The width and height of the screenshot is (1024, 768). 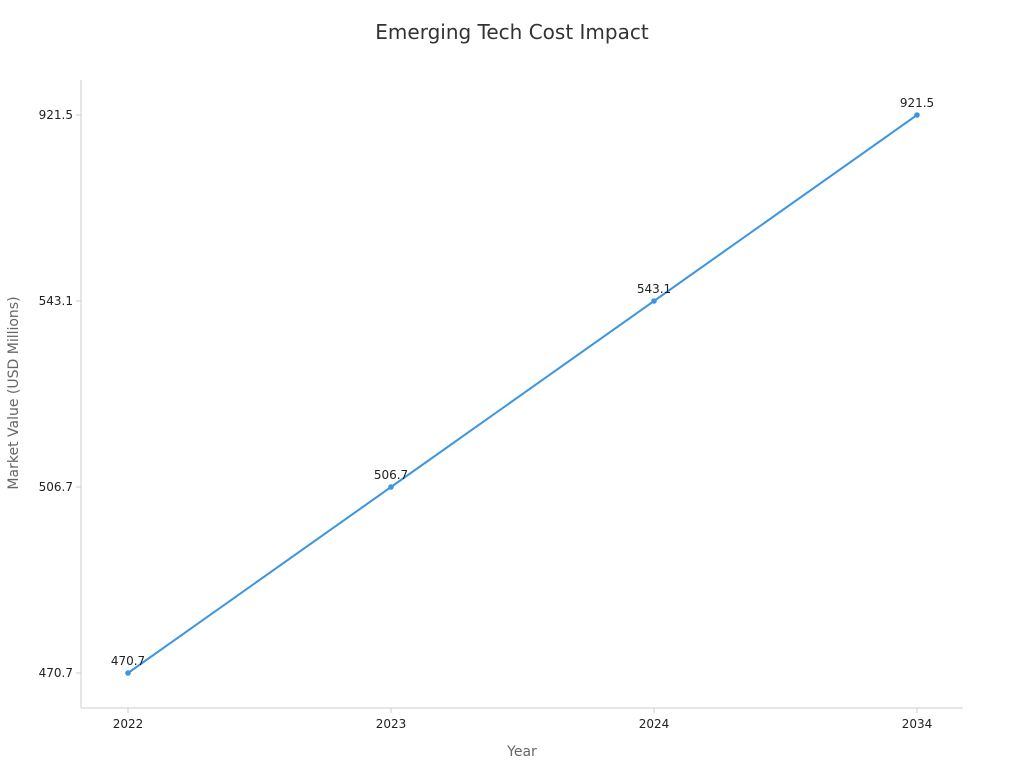 What do you see at coordinates (391, 724) in the screenshot?
I see `x-tick-label: 2023` at bounding box center [391, 724].